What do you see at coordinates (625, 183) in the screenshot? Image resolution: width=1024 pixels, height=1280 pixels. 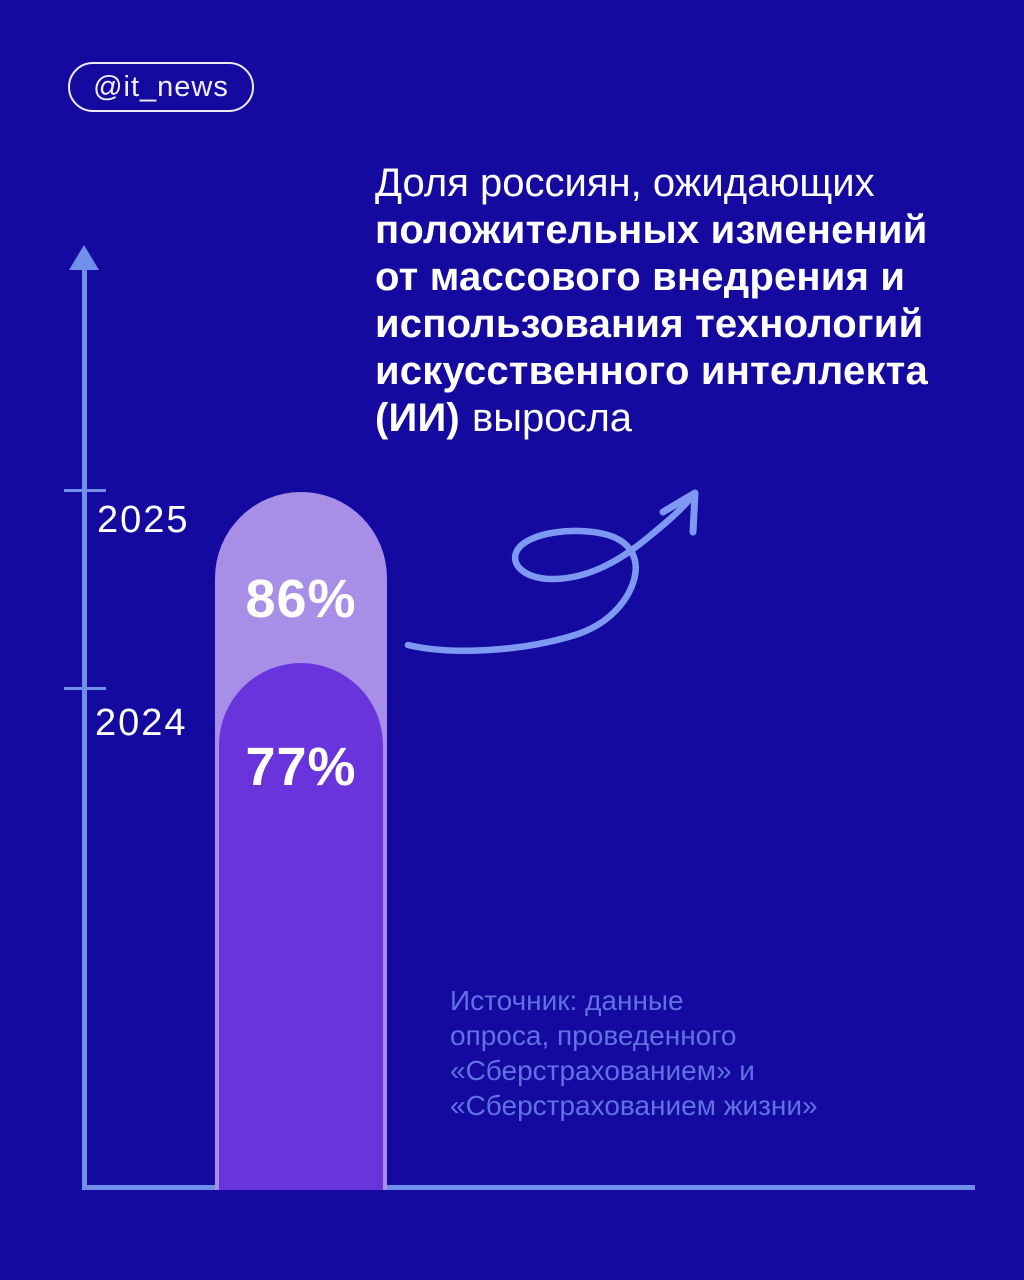 I see `title-line-regular: Доля россиян, ожидающих` at bounding box center [625, 183].